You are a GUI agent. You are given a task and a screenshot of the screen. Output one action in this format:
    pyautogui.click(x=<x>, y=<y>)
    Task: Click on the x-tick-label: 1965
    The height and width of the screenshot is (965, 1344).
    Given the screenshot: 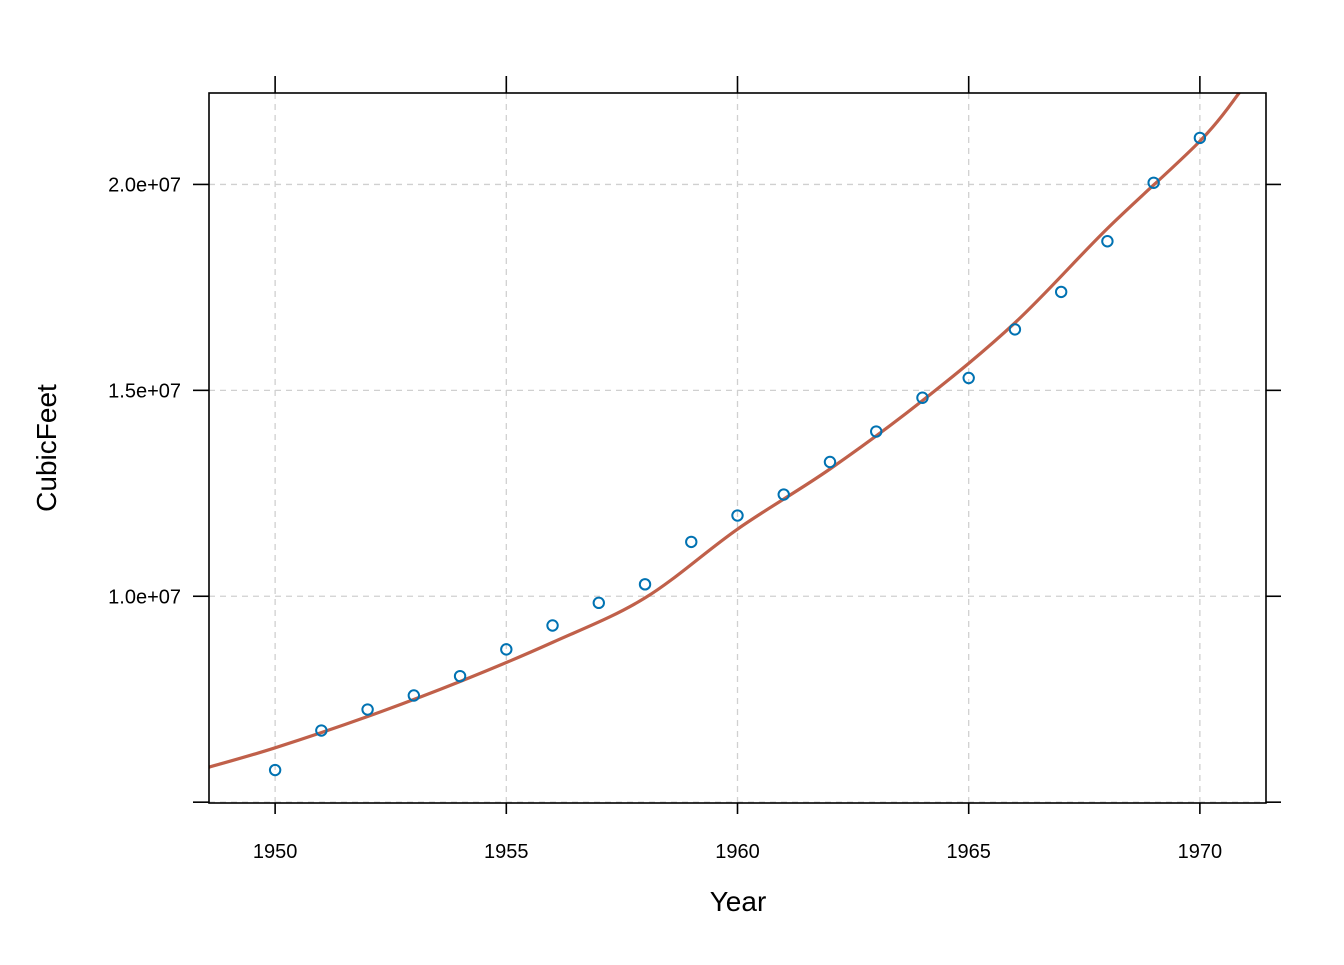 What is the action you would take?
    pyautogui.click(x=968, y=852)
    